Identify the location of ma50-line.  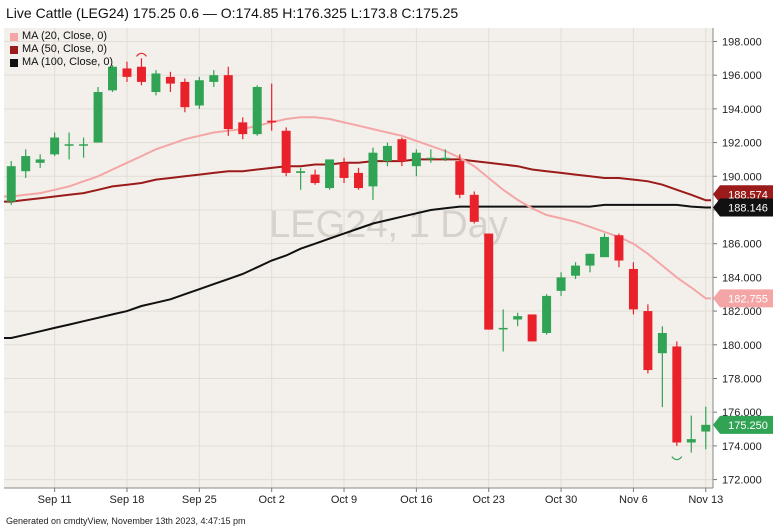
(357, 180).